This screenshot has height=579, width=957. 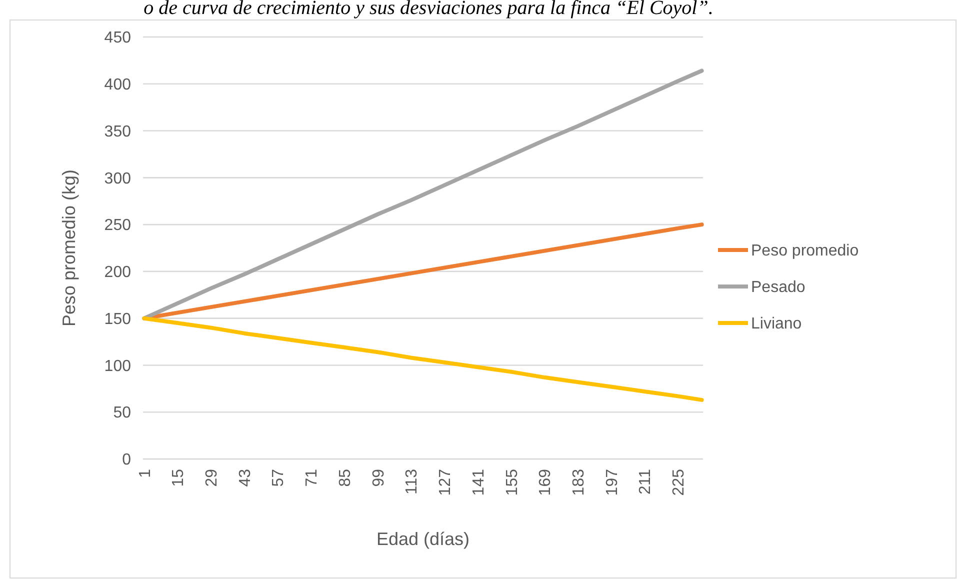 I want to click on y-tick-label: 450, so click(x=118, y=38).